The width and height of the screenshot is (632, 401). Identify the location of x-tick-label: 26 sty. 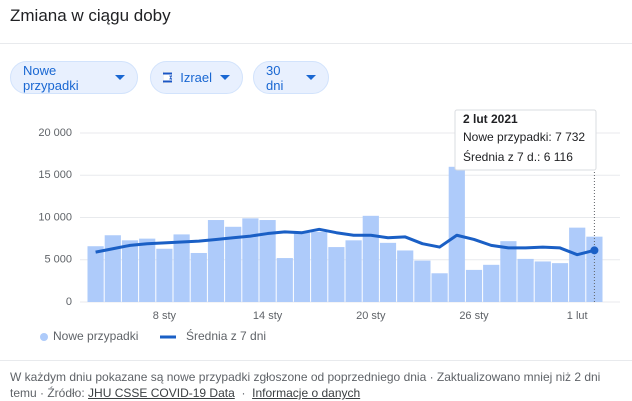
(474, 316).